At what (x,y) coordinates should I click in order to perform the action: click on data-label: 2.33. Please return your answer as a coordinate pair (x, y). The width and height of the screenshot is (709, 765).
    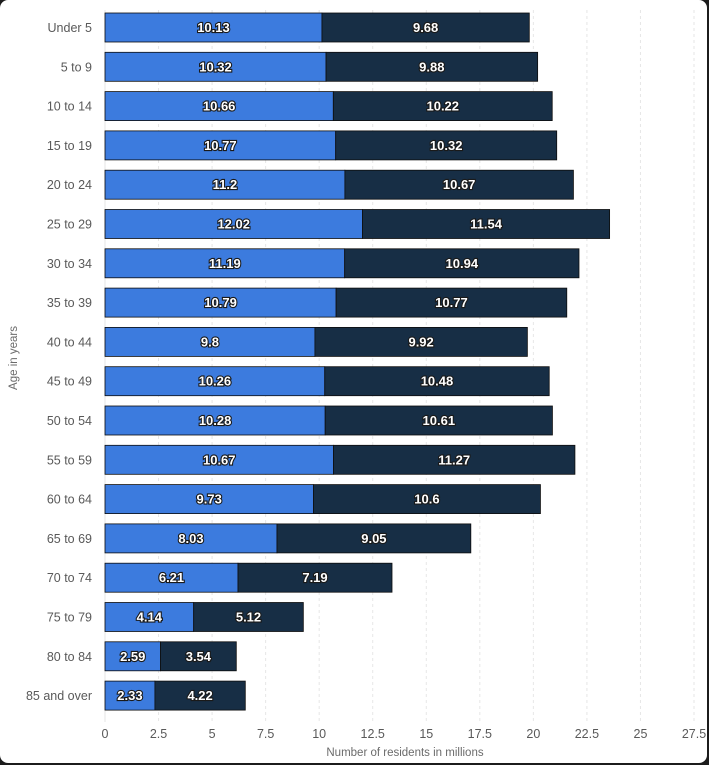
    Looking at the image, I should click on (129, 695).